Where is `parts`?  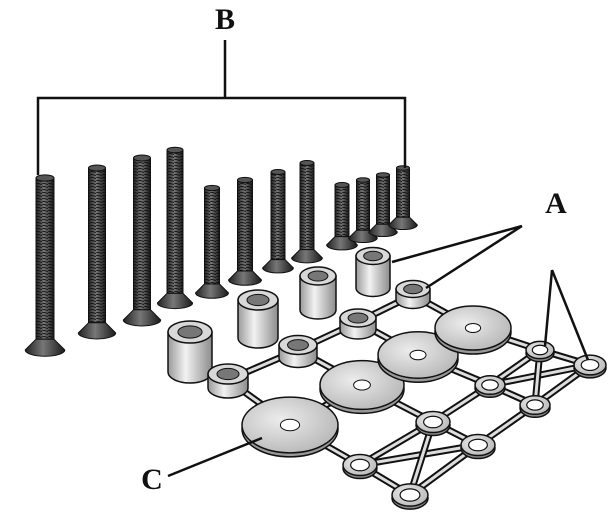 parts is located at coordinates (299, 322).